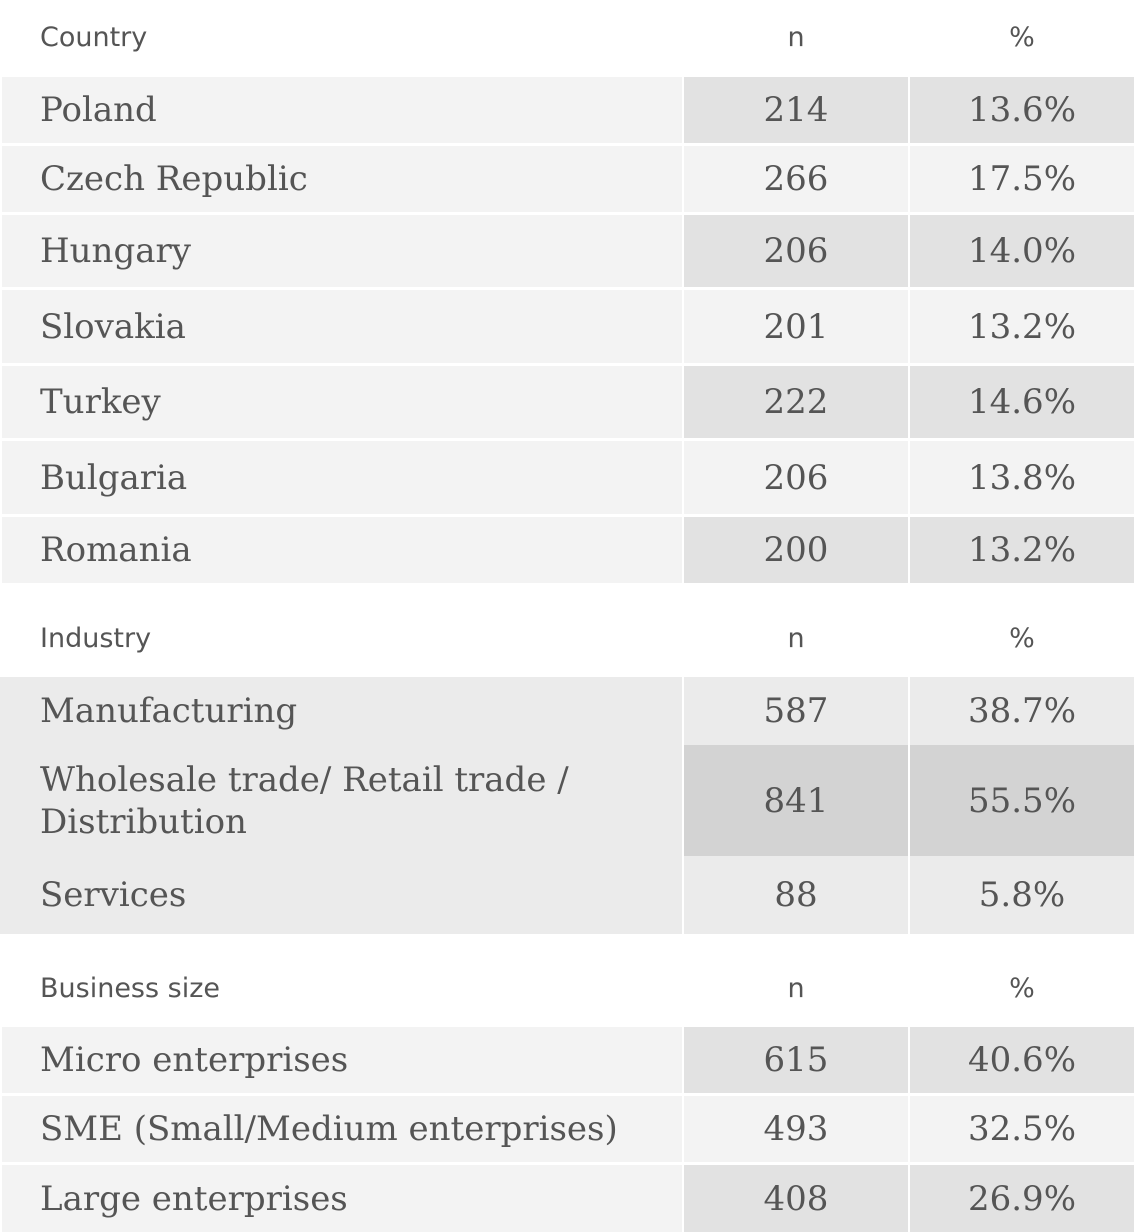 The image size is (1134, 1232). What do you see at coordinates (796, 179) in the screenshot?
I see `row-n: 266` at bounding box center [796, 179].